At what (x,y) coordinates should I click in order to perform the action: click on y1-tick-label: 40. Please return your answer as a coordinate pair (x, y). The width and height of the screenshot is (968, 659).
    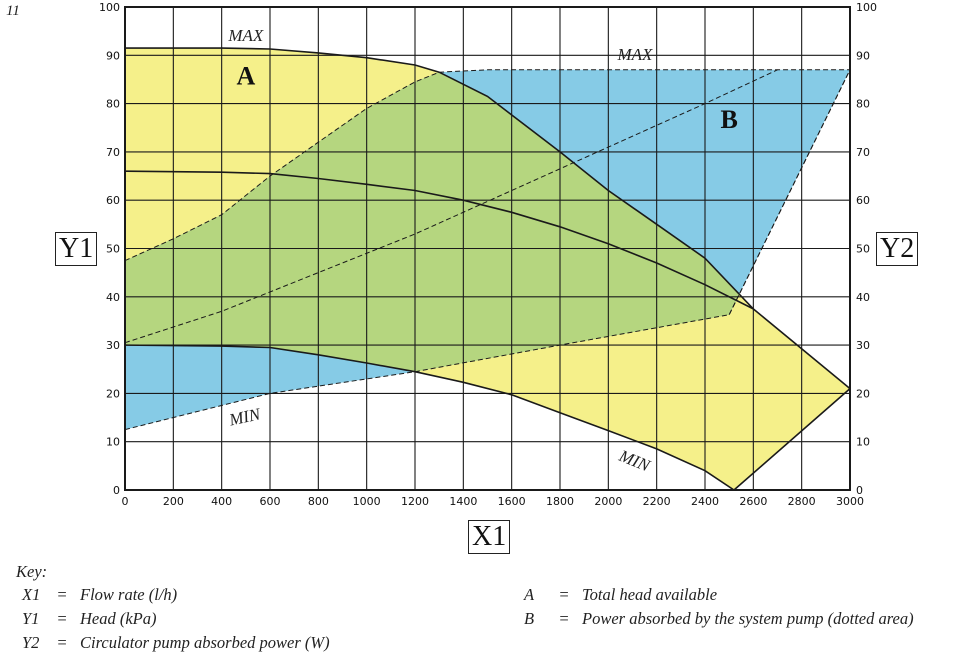
    Looking at the image, I should click on (113, 297).